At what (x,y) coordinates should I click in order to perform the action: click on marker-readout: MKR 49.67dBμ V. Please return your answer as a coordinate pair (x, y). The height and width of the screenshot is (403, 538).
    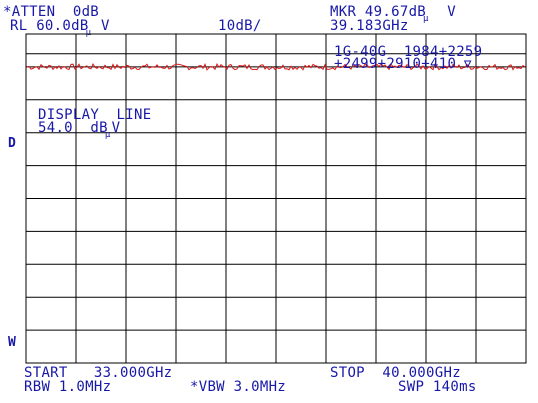
    Looking at the image, I should click on (393, 14).